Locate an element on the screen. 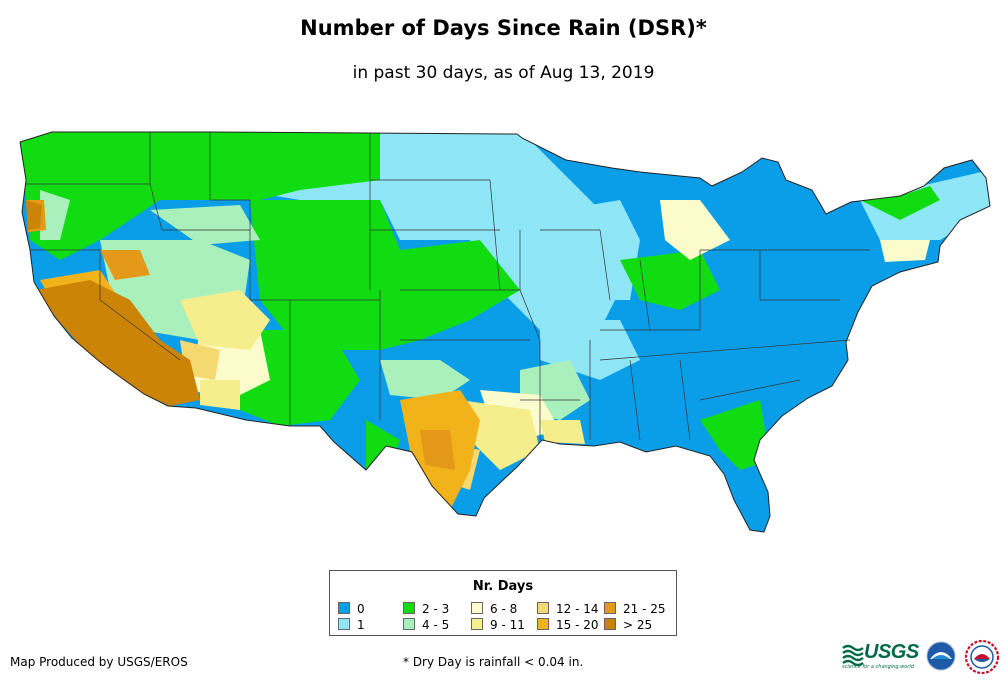 This screenshot has width=1007, height=691. legend-item-4: 6 - 8 is located at coordinates (494, 609).